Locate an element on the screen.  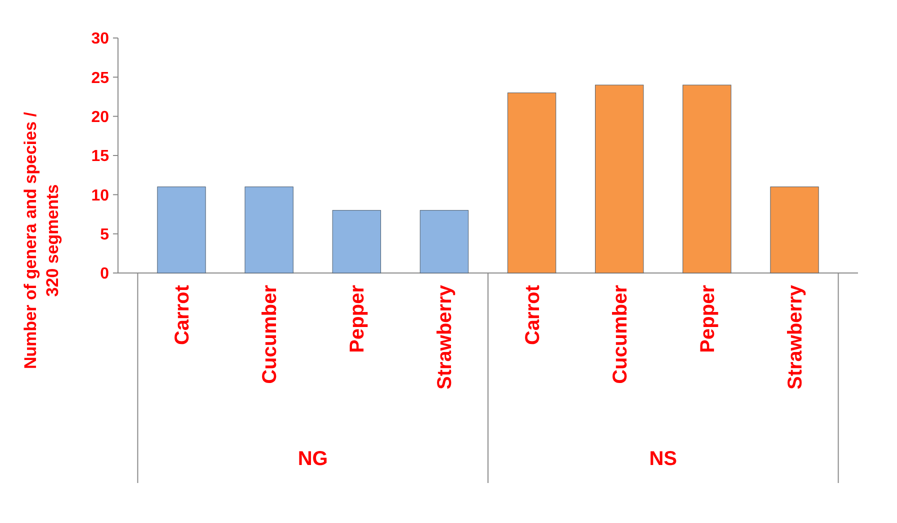
y-tick-label: 5 is located at coordinates (105, 235).